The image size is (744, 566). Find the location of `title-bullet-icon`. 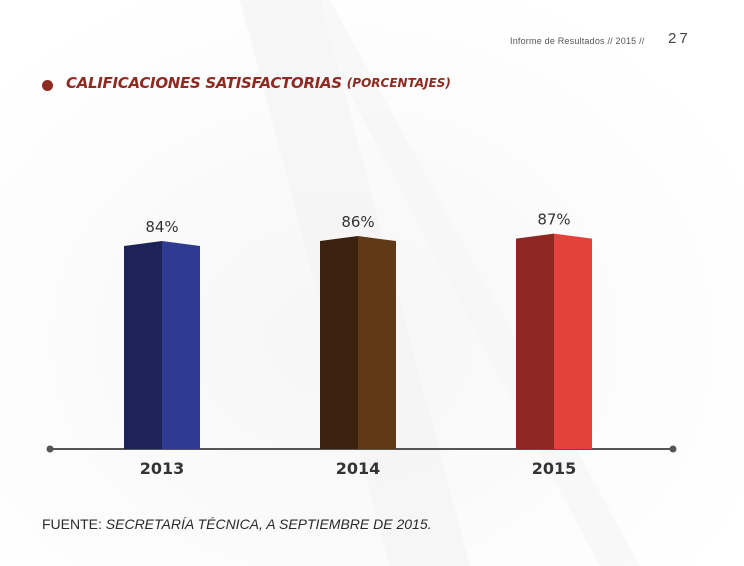

title-bullet-icon is located at coordinates (47, 85).